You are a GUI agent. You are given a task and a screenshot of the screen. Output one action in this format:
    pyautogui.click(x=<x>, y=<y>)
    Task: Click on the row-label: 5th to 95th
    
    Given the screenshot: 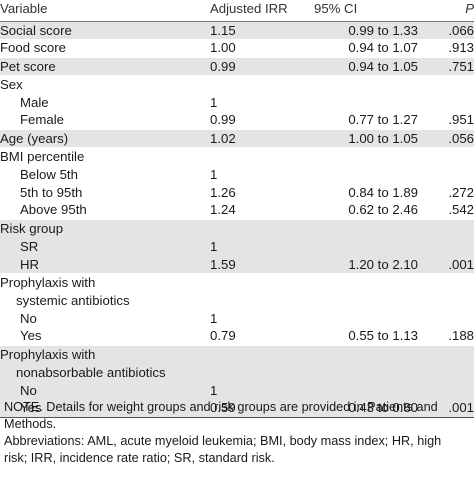 What is the action you would take?
    pyautogui.click(x=51, y=192)
    